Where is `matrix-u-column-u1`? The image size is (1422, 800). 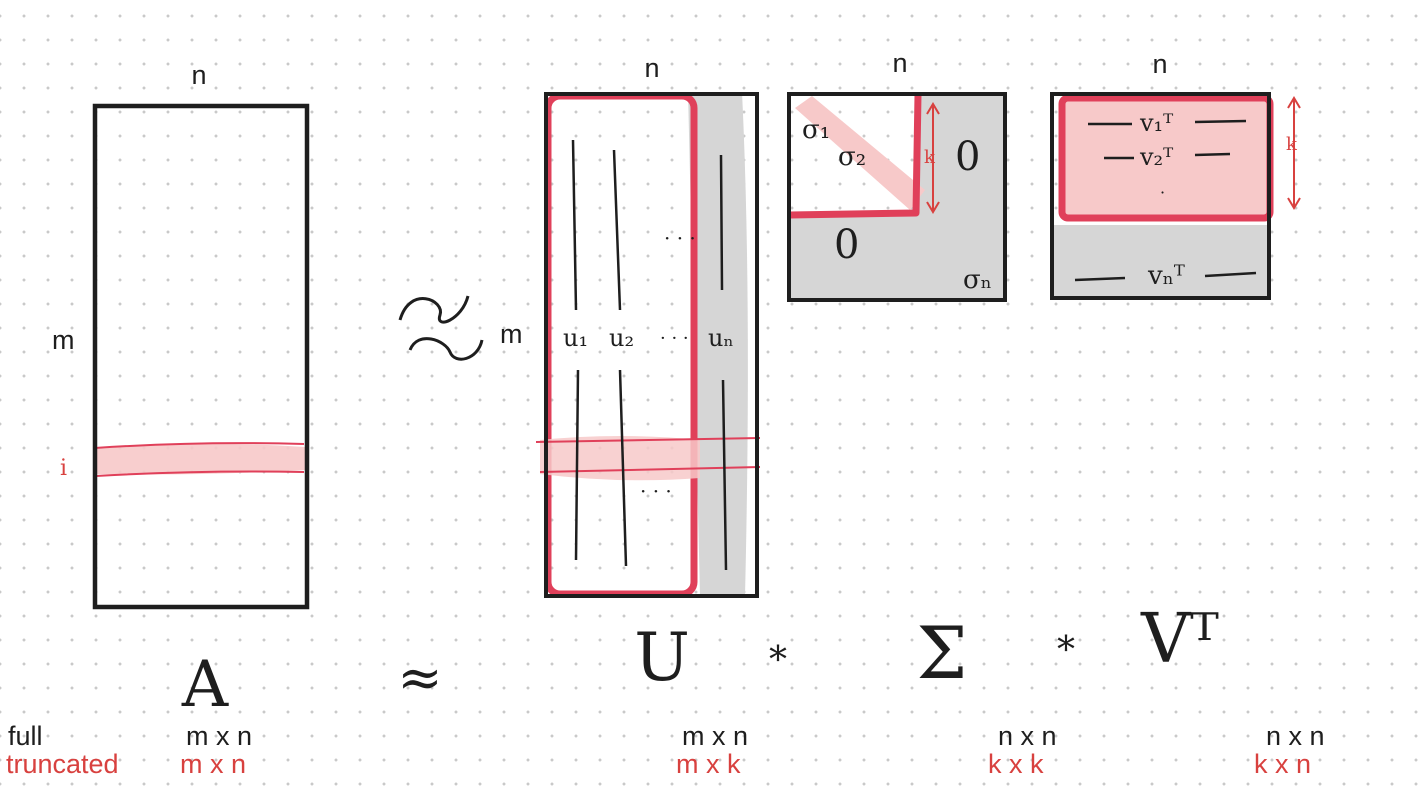 matrix-u-column-u1 is located at coordinates (575, 350).